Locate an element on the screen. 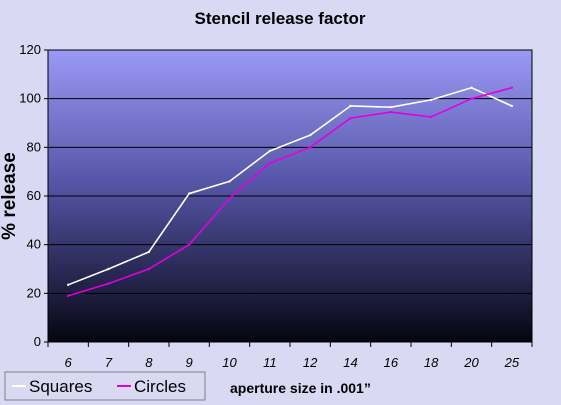  y-tick-label: 80 is located at coordinates (34, 146).